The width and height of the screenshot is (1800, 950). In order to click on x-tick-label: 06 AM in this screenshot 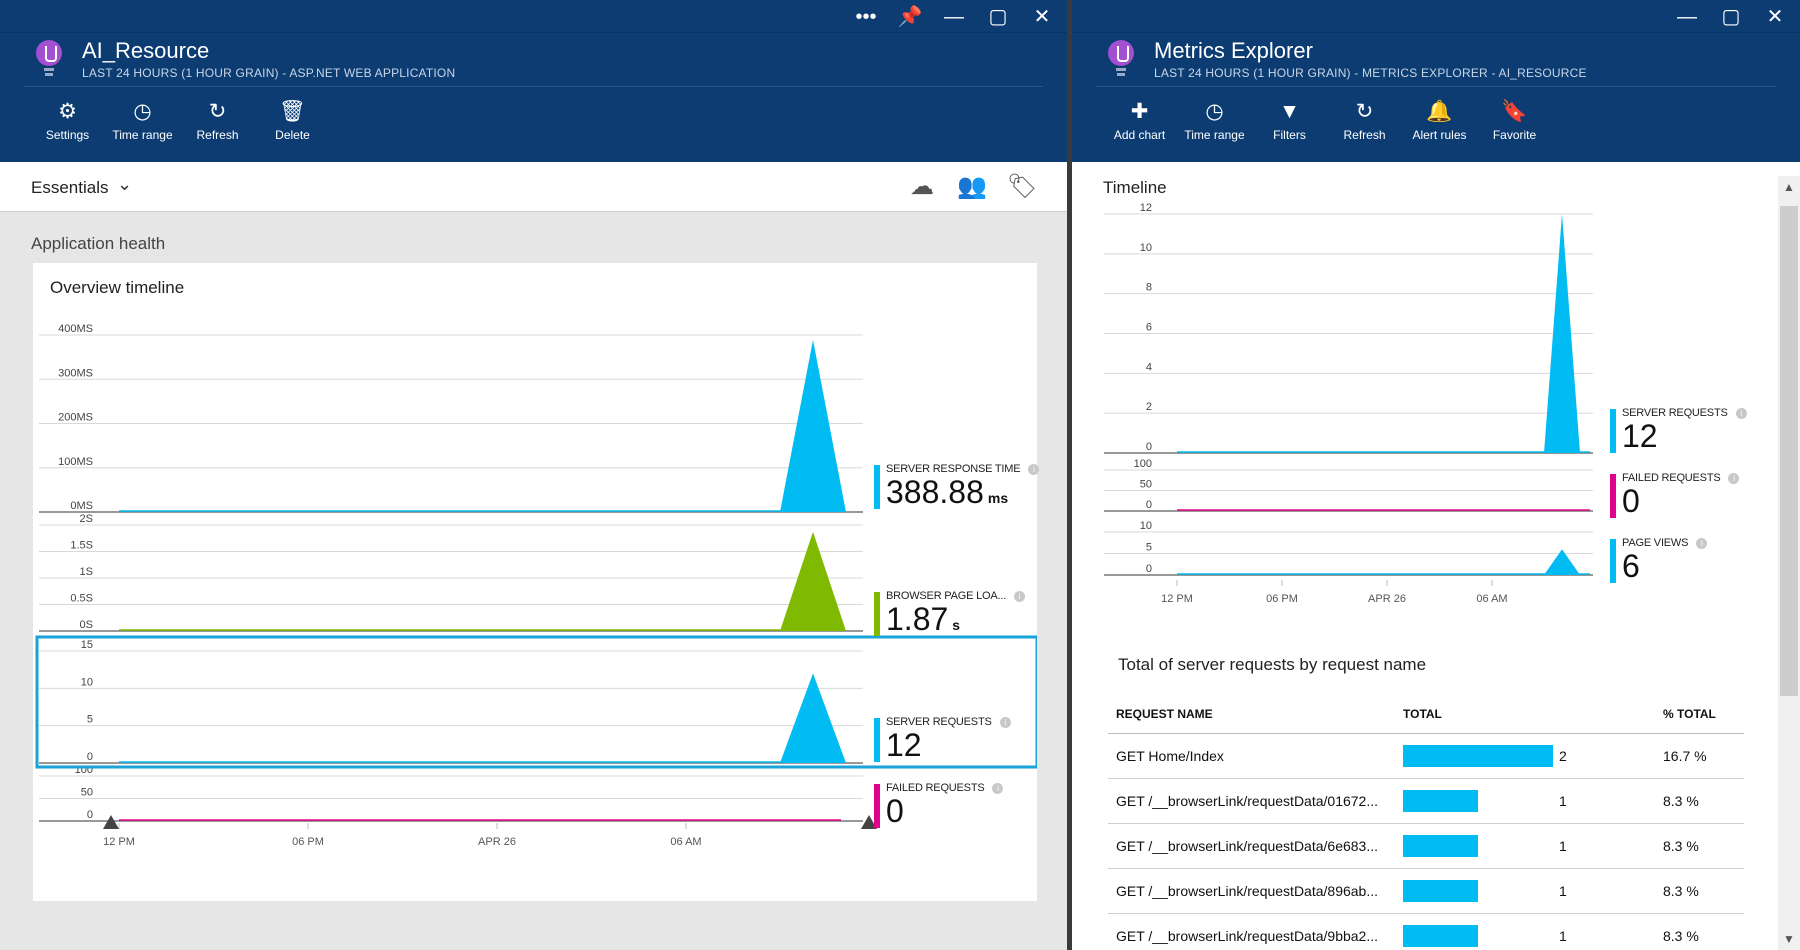, I will do `click(685, 842)`.